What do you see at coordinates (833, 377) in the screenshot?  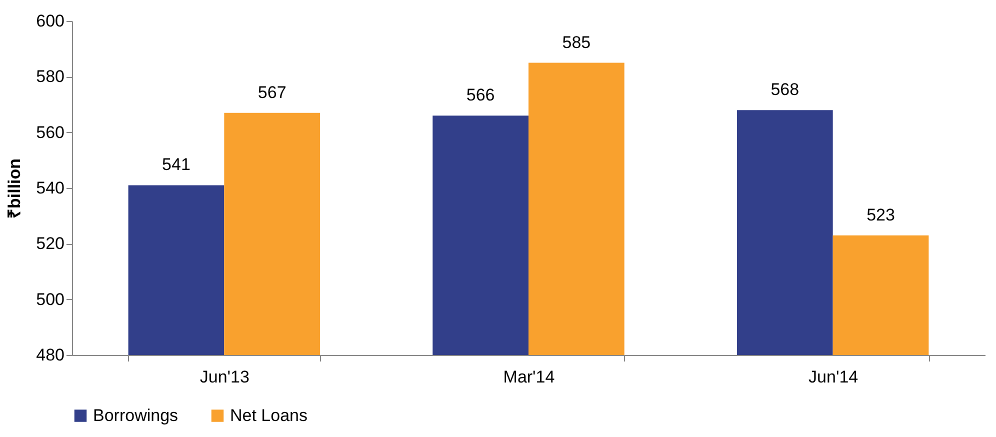 I see `x-tick-label: Jun'14` at bounding box center [833, 377].